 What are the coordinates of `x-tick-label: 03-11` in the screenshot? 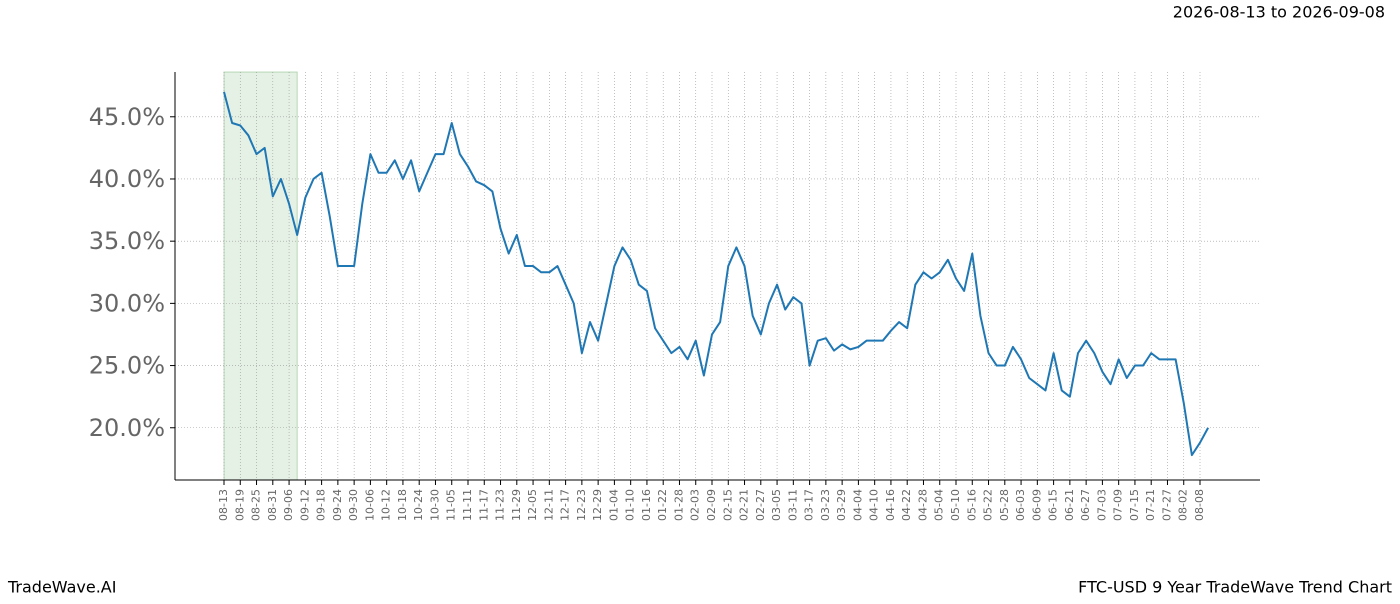 It's located at (792, 505).